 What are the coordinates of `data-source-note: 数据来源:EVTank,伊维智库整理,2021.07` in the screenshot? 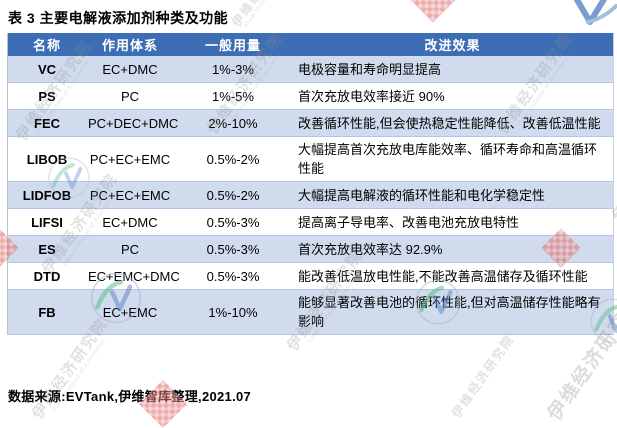 It's located at (130, 396).